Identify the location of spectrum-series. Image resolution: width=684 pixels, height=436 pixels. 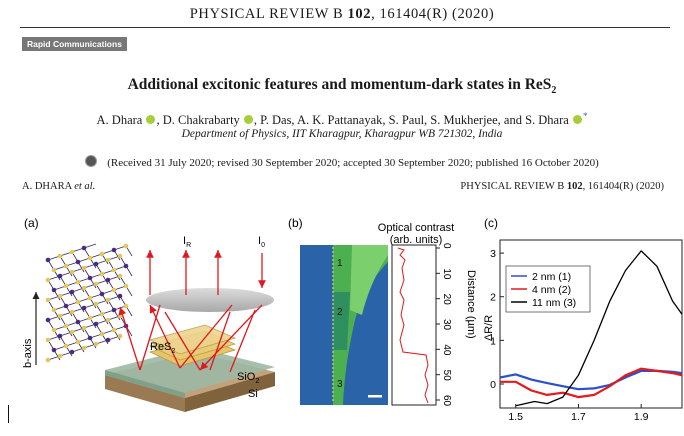
(591, 328).